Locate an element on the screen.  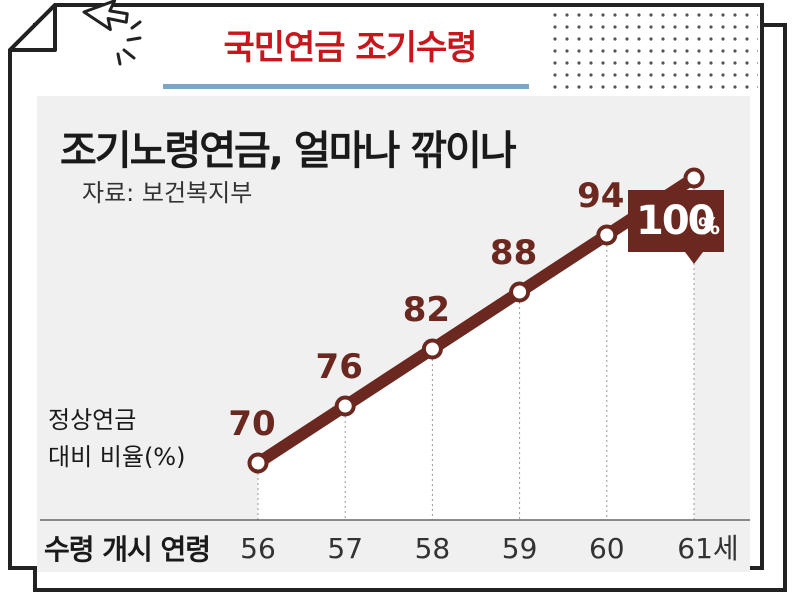
page-title: 국민연금 조기수령 is located at coordinates (350, 48).